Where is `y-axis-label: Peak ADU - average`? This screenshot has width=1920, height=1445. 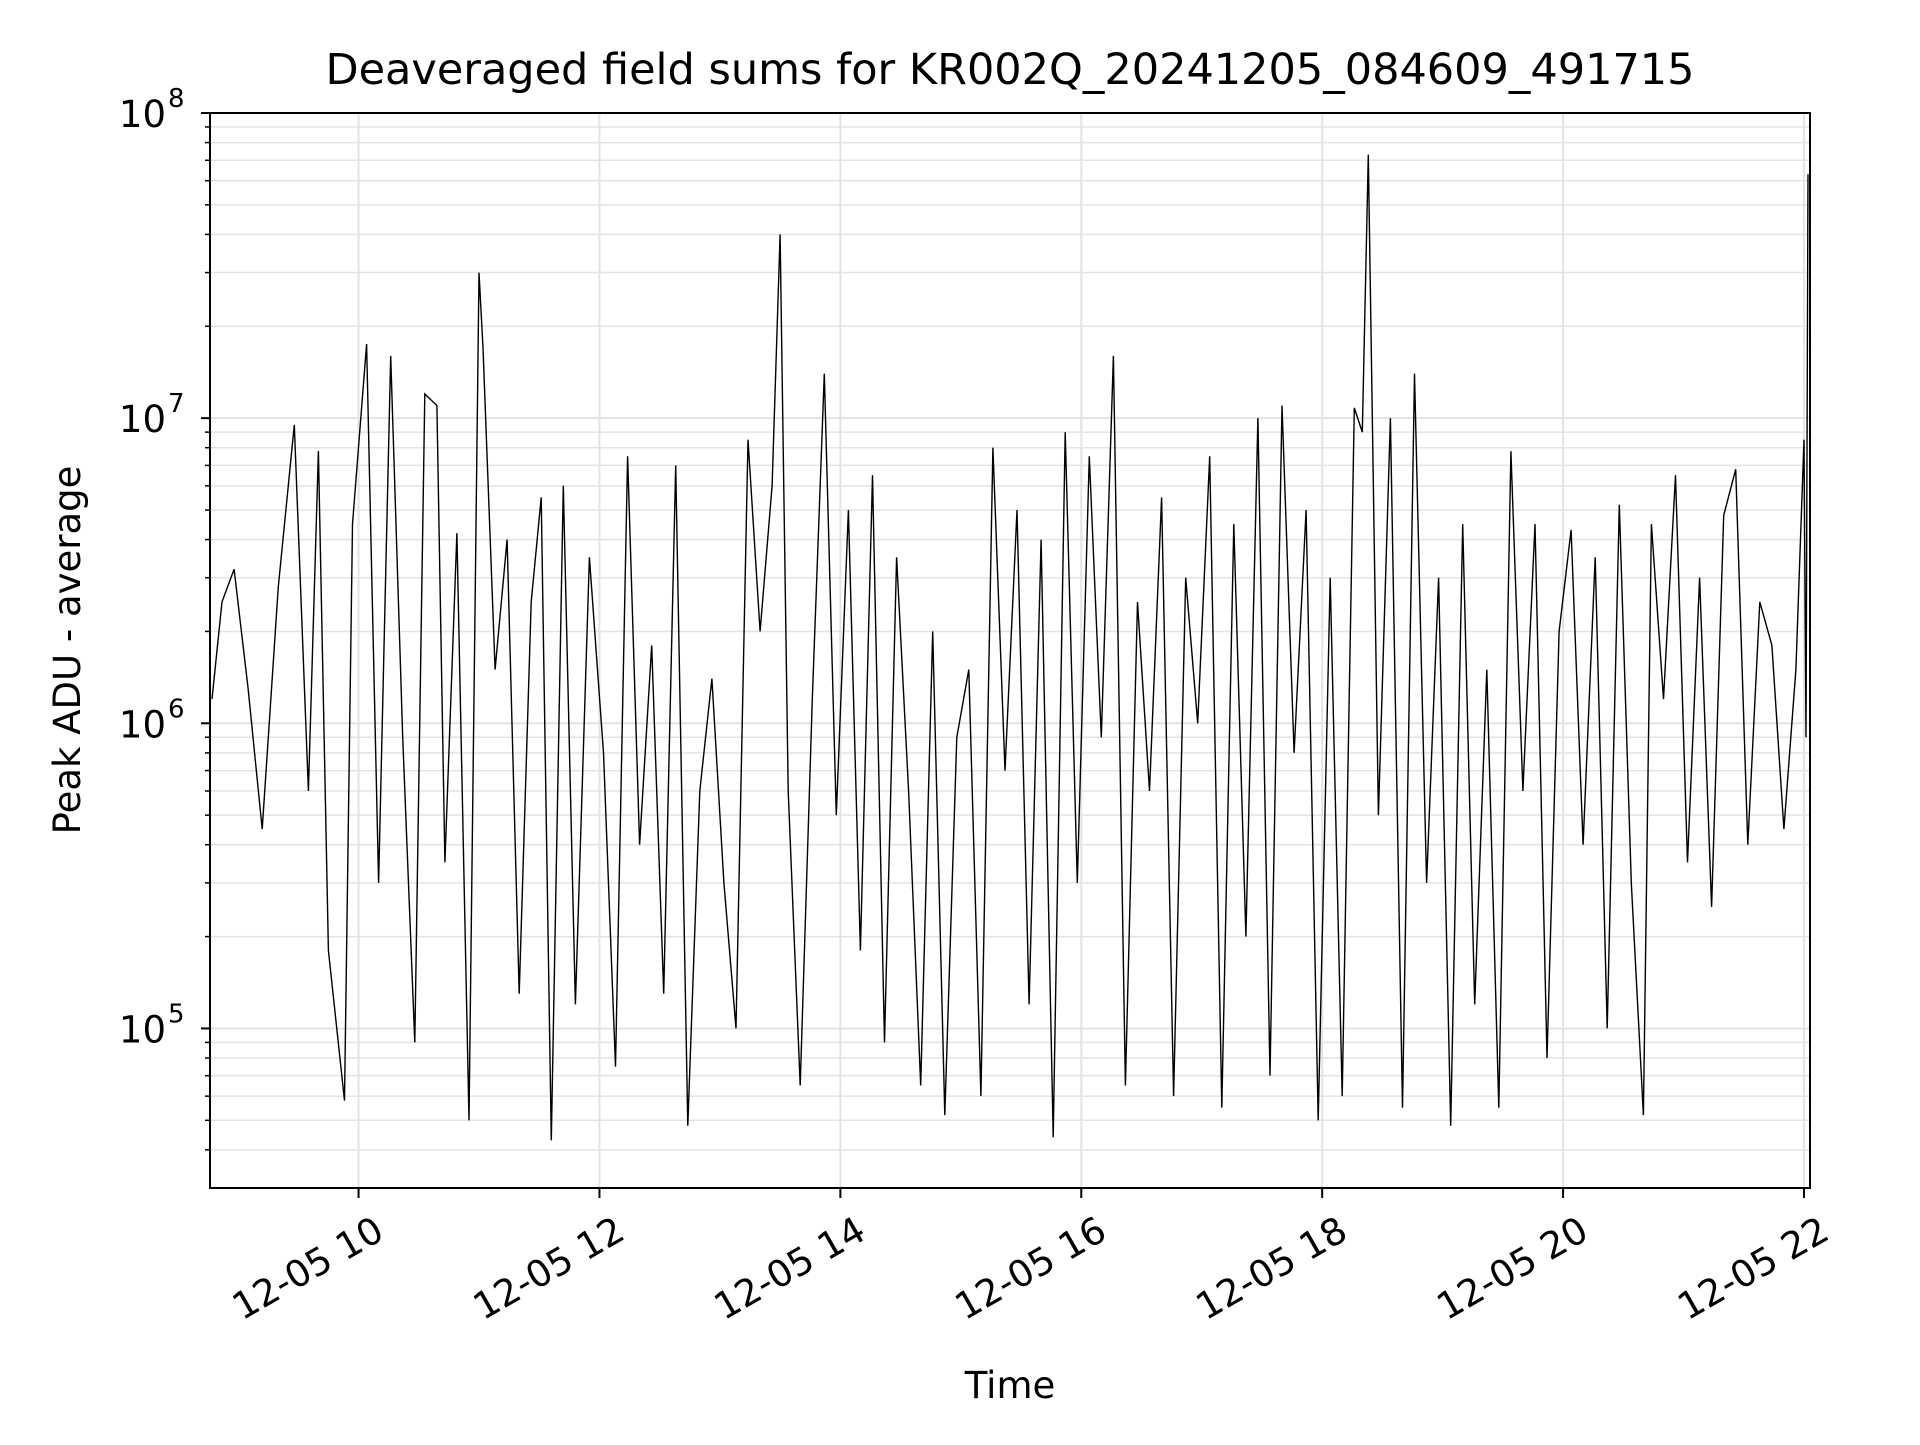
y-axis-label: Peak ADU - average is located at coordinates (67, 650).